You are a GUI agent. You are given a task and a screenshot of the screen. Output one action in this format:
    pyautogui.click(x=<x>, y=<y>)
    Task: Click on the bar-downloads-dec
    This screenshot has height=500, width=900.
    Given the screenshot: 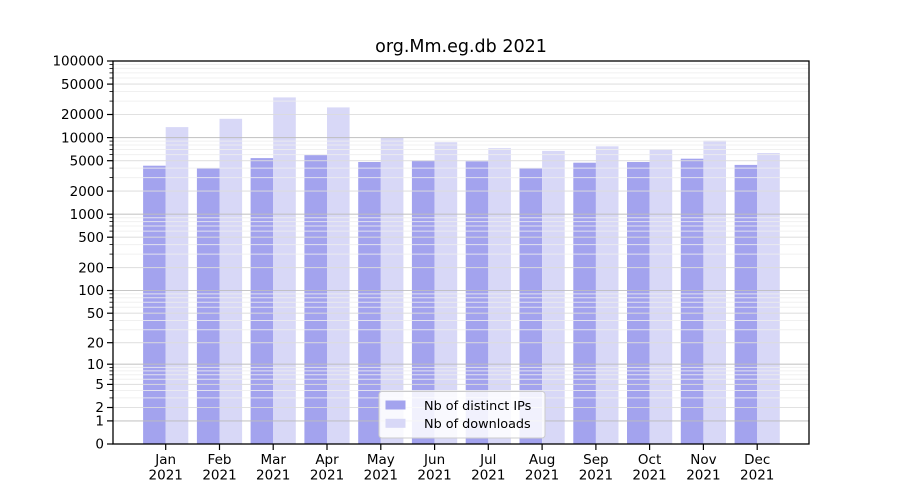 What is the action you would take?
    pyautogui.click(x=768, y=298)
    